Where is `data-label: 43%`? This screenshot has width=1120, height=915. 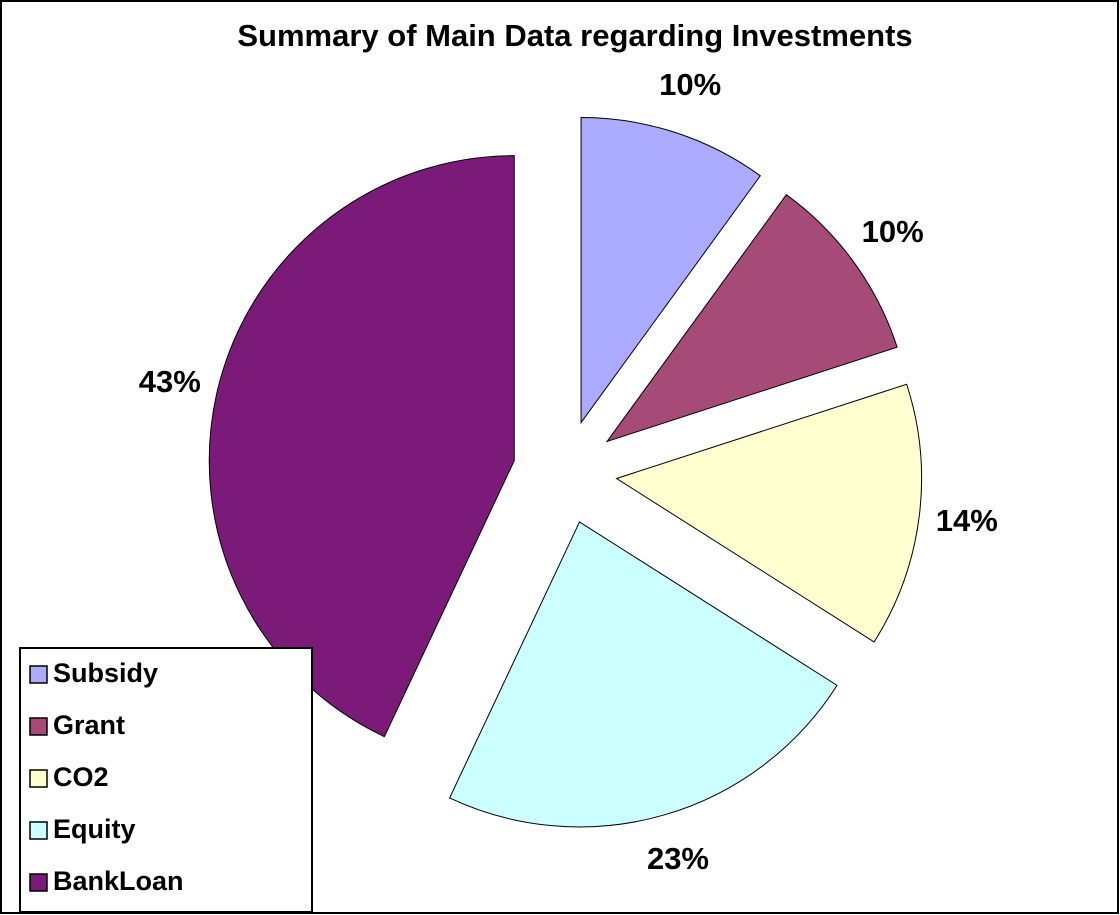 data-label: 43% is located at coordinates (170, 381).